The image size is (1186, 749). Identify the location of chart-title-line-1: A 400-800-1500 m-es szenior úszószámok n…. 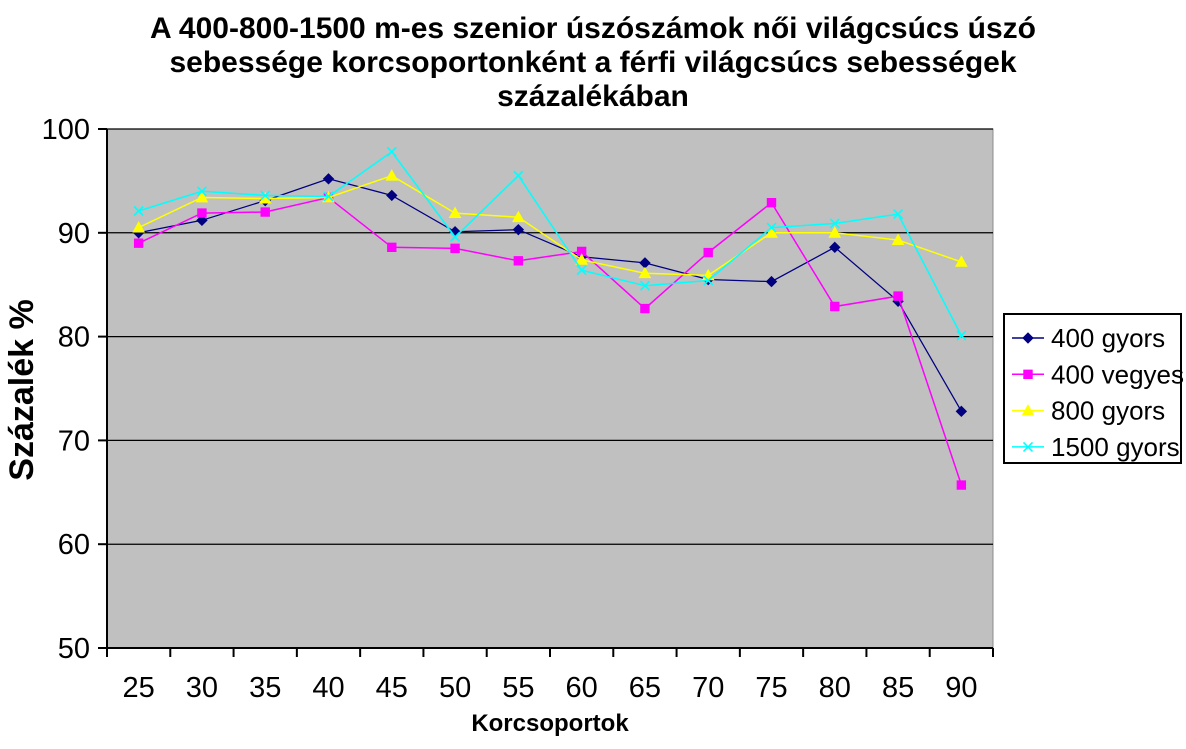
(593, 28).